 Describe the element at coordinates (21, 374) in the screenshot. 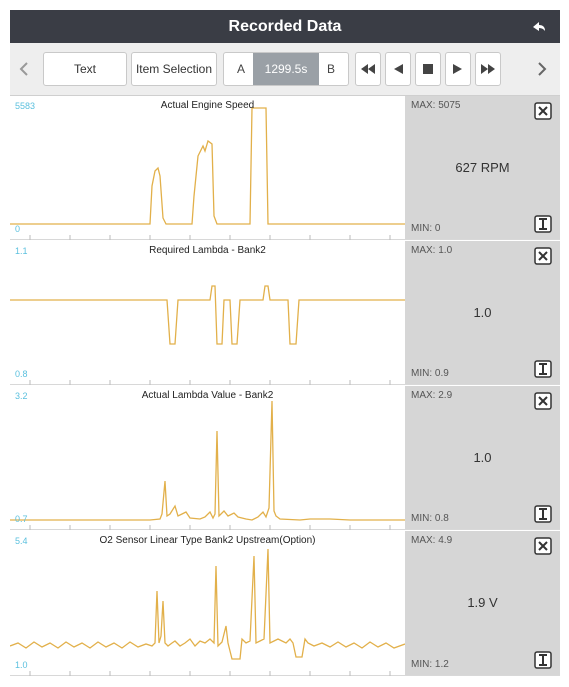

I see `axis-min-label: 0.8` at that location.